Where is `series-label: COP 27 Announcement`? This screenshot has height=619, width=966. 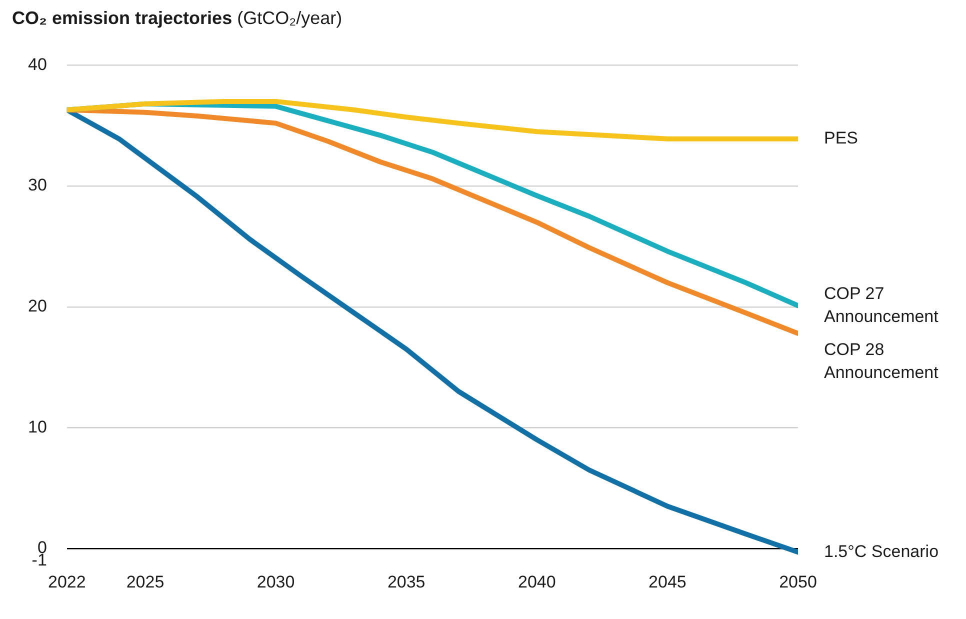 series-label: COP 27 Announcement is located at coordinates (881, 305).